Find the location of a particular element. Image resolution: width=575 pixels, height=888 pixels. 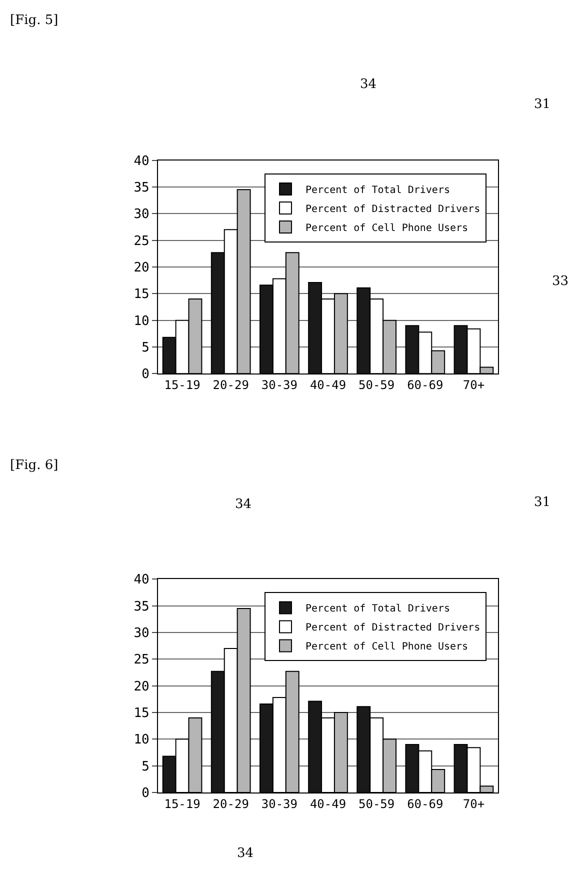

text: [Fig. 6] is located at coordinates (34, 465).